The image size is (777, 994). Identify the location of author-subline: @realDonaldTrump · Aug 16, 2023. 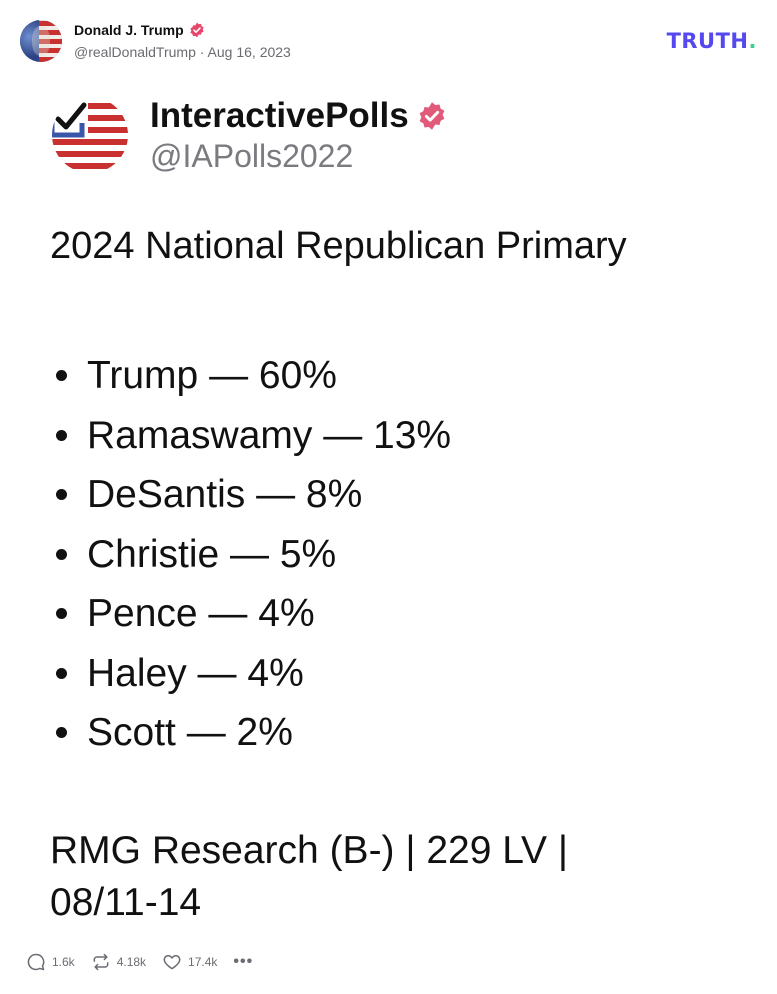
(182, 52).